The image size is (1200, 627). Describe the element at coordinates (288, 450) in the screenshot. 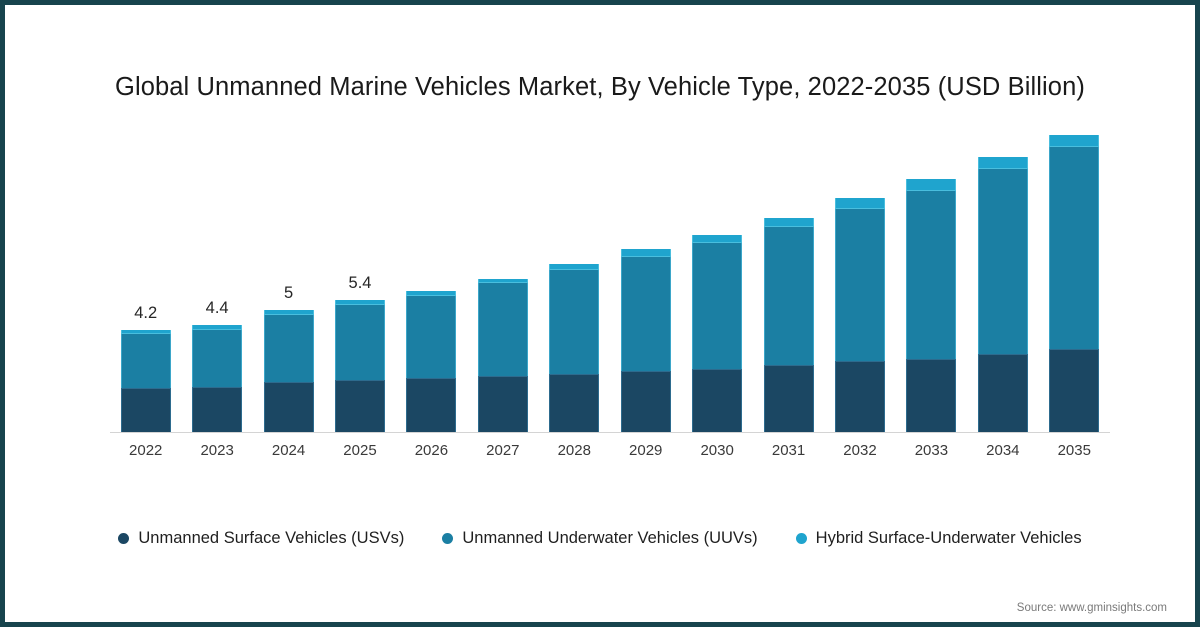

I see `x-axis-tick-label: 2024` at that location.